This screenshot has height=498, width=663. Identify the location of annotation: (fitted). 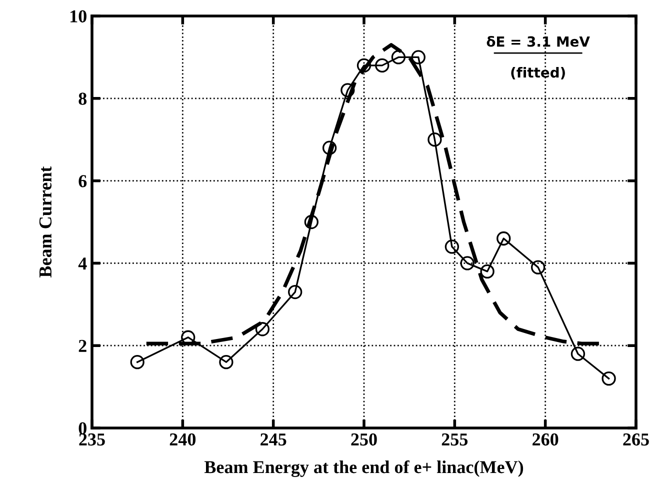
(538, 73).